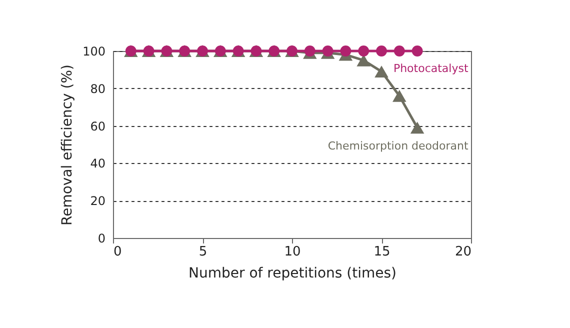 This screenshot has height=328, width=570. I want to click on x-tick-label: 10, so click(292, 252).